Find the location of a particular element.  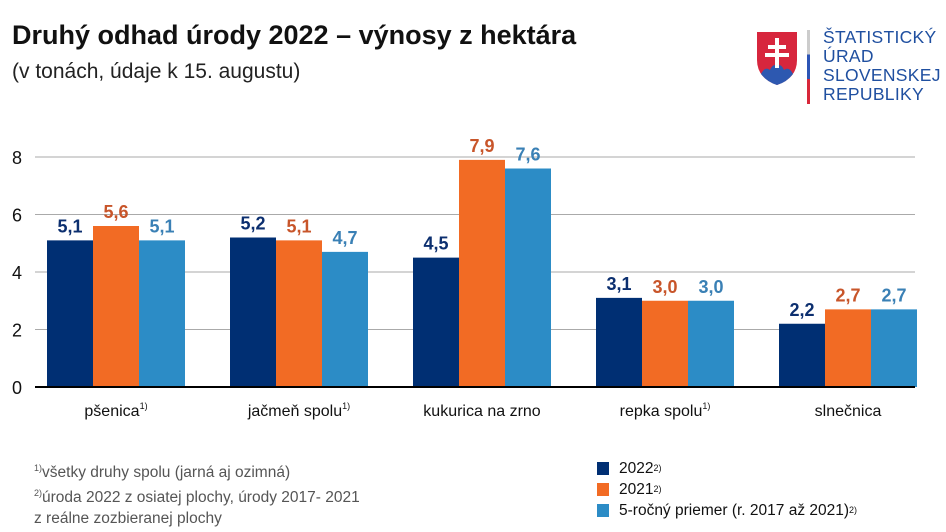

x-tick-label: slnečnica is located at coordinates (848, 411).